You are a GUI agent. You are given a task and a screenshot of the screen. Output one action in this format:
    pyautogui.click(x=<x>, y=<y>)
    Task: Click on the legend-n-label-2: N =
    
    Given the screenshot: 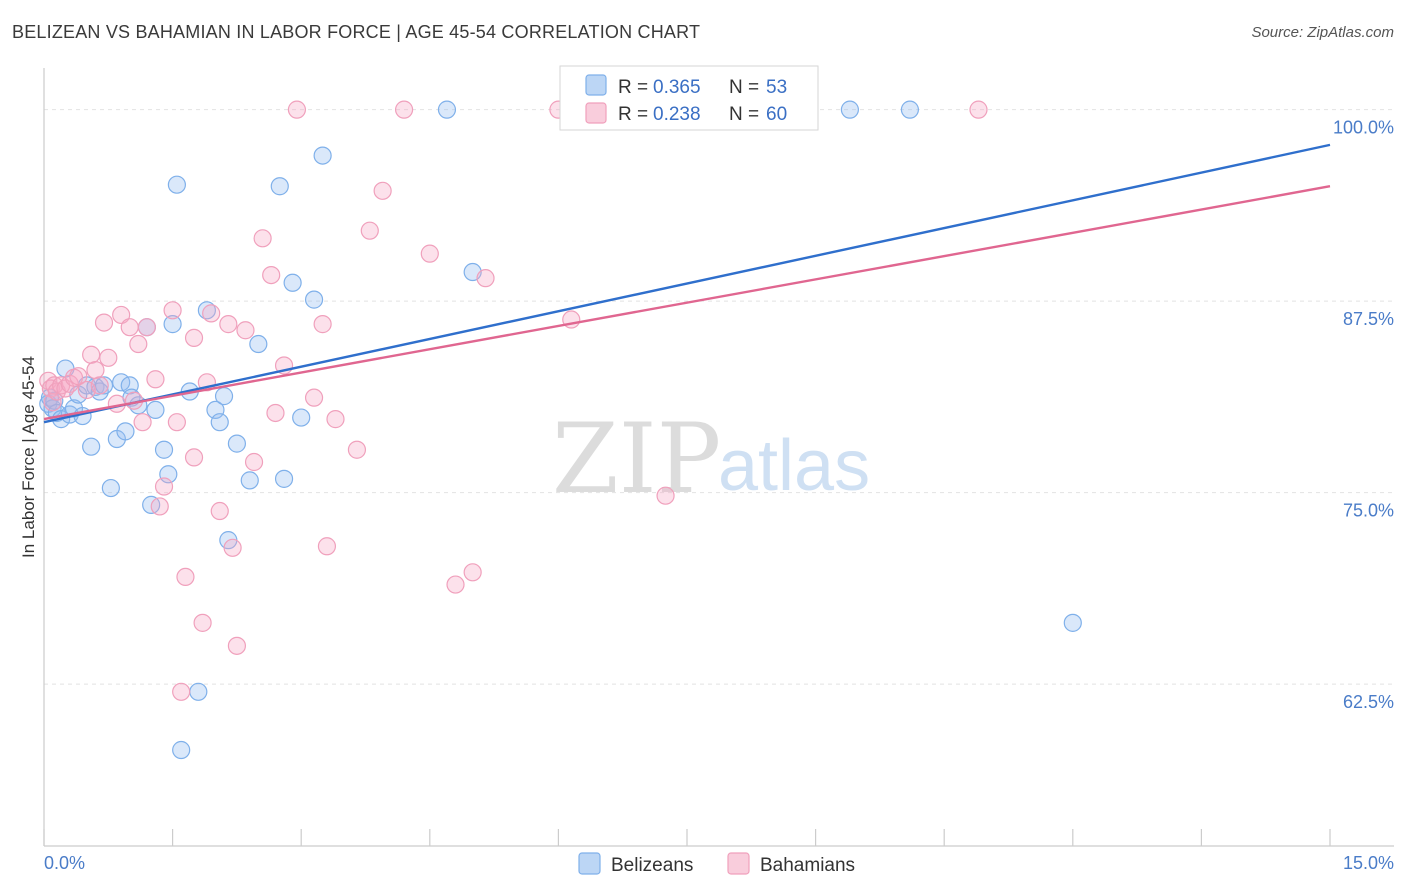 What is the action you would take?
    pyautogui.click(x=744, y=114)
    